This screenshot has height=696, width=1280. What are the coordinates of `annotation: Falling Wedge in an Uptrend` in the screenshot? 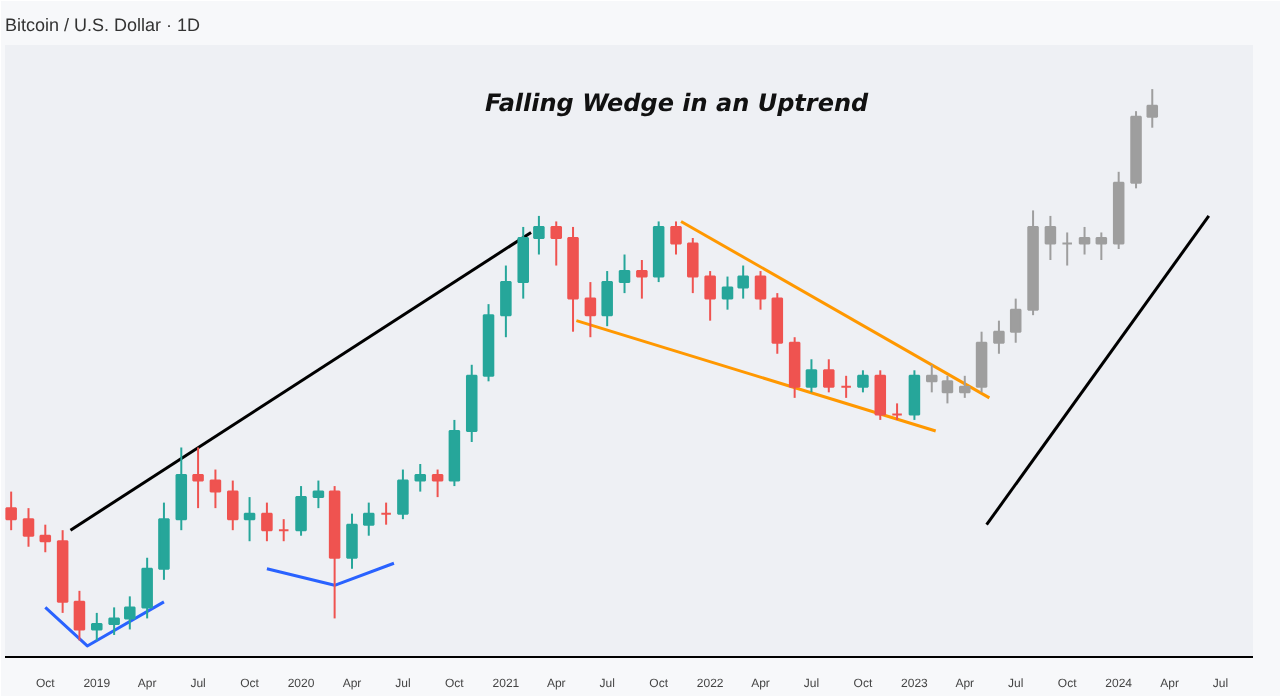 It's located at (677, 103).